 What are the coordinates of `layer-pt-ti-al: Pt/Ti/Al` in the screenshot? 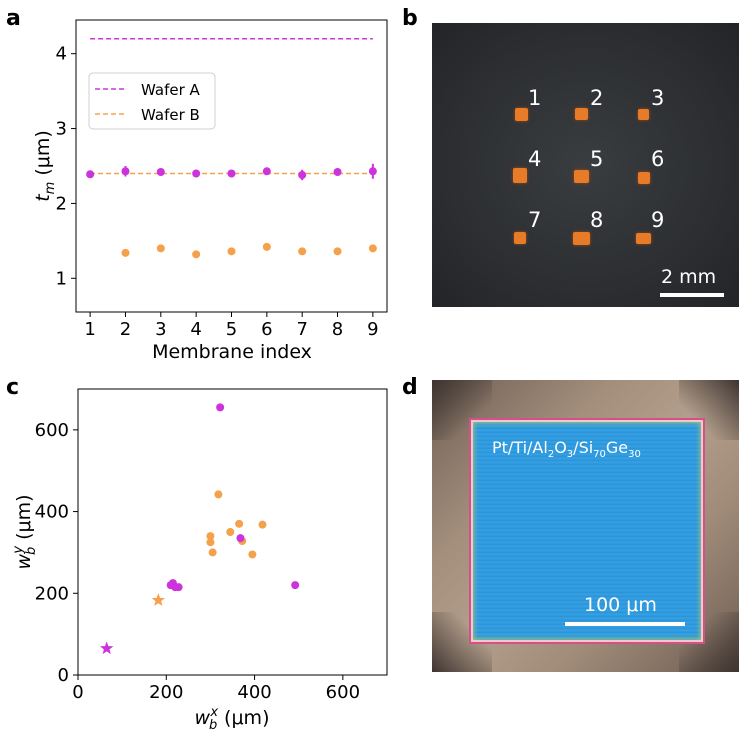 It's located at (520, 447).